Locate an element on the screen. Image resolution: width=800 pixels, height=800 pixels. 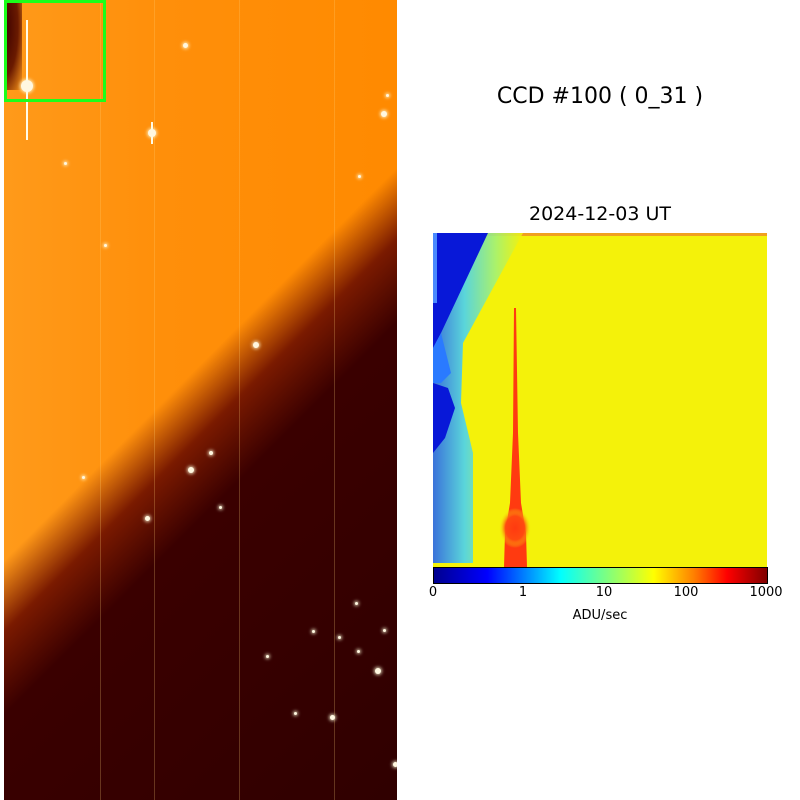
colorbar-label: ADU/sec is located at coordinates (600, 615).